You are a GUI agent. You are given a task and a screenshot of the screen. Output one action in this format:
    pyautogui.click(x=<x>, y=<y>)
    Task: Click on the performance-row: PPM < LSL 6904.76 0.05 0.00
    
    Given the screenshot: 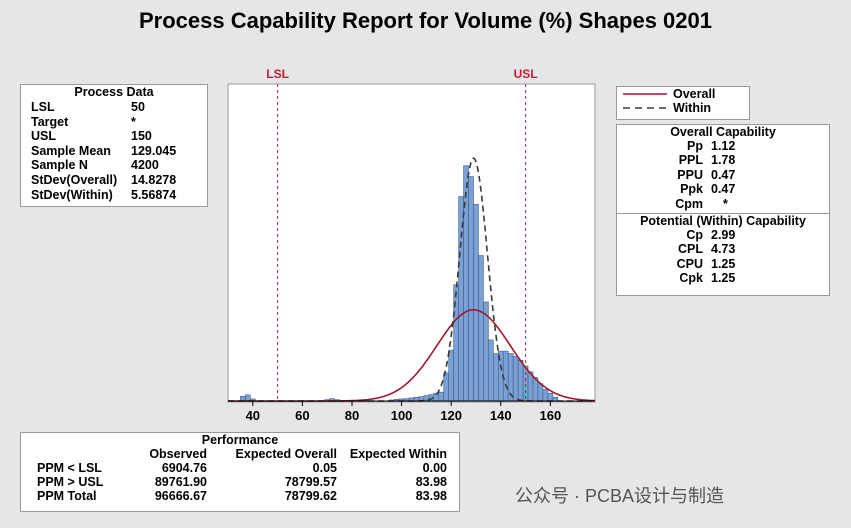 What is the action you would take?
    pyautogui.click(x=240, y=468)
    